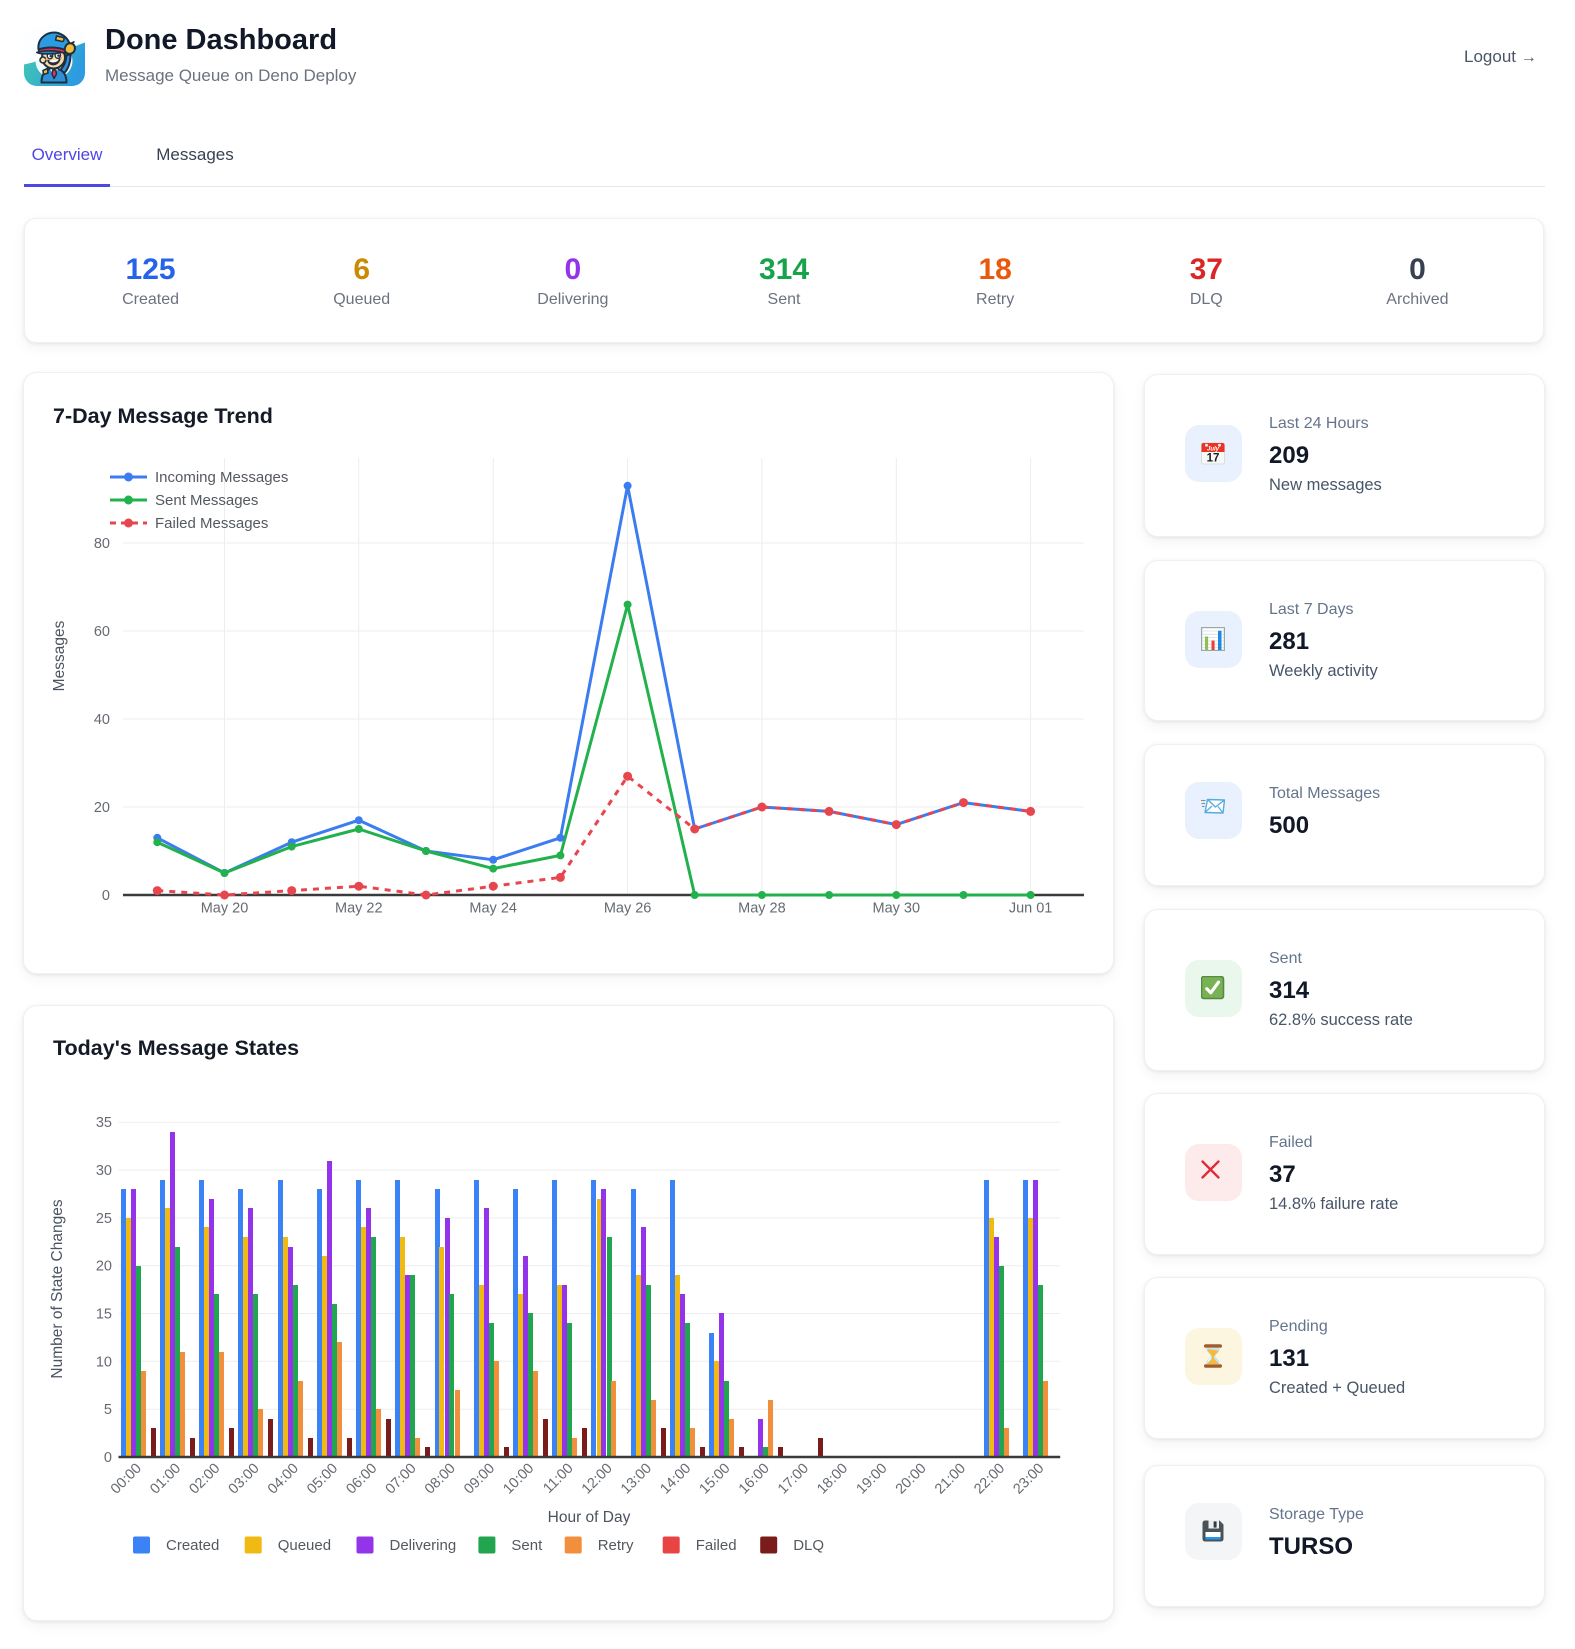  I want to click on svg-text: May 24, so click(493, 909).